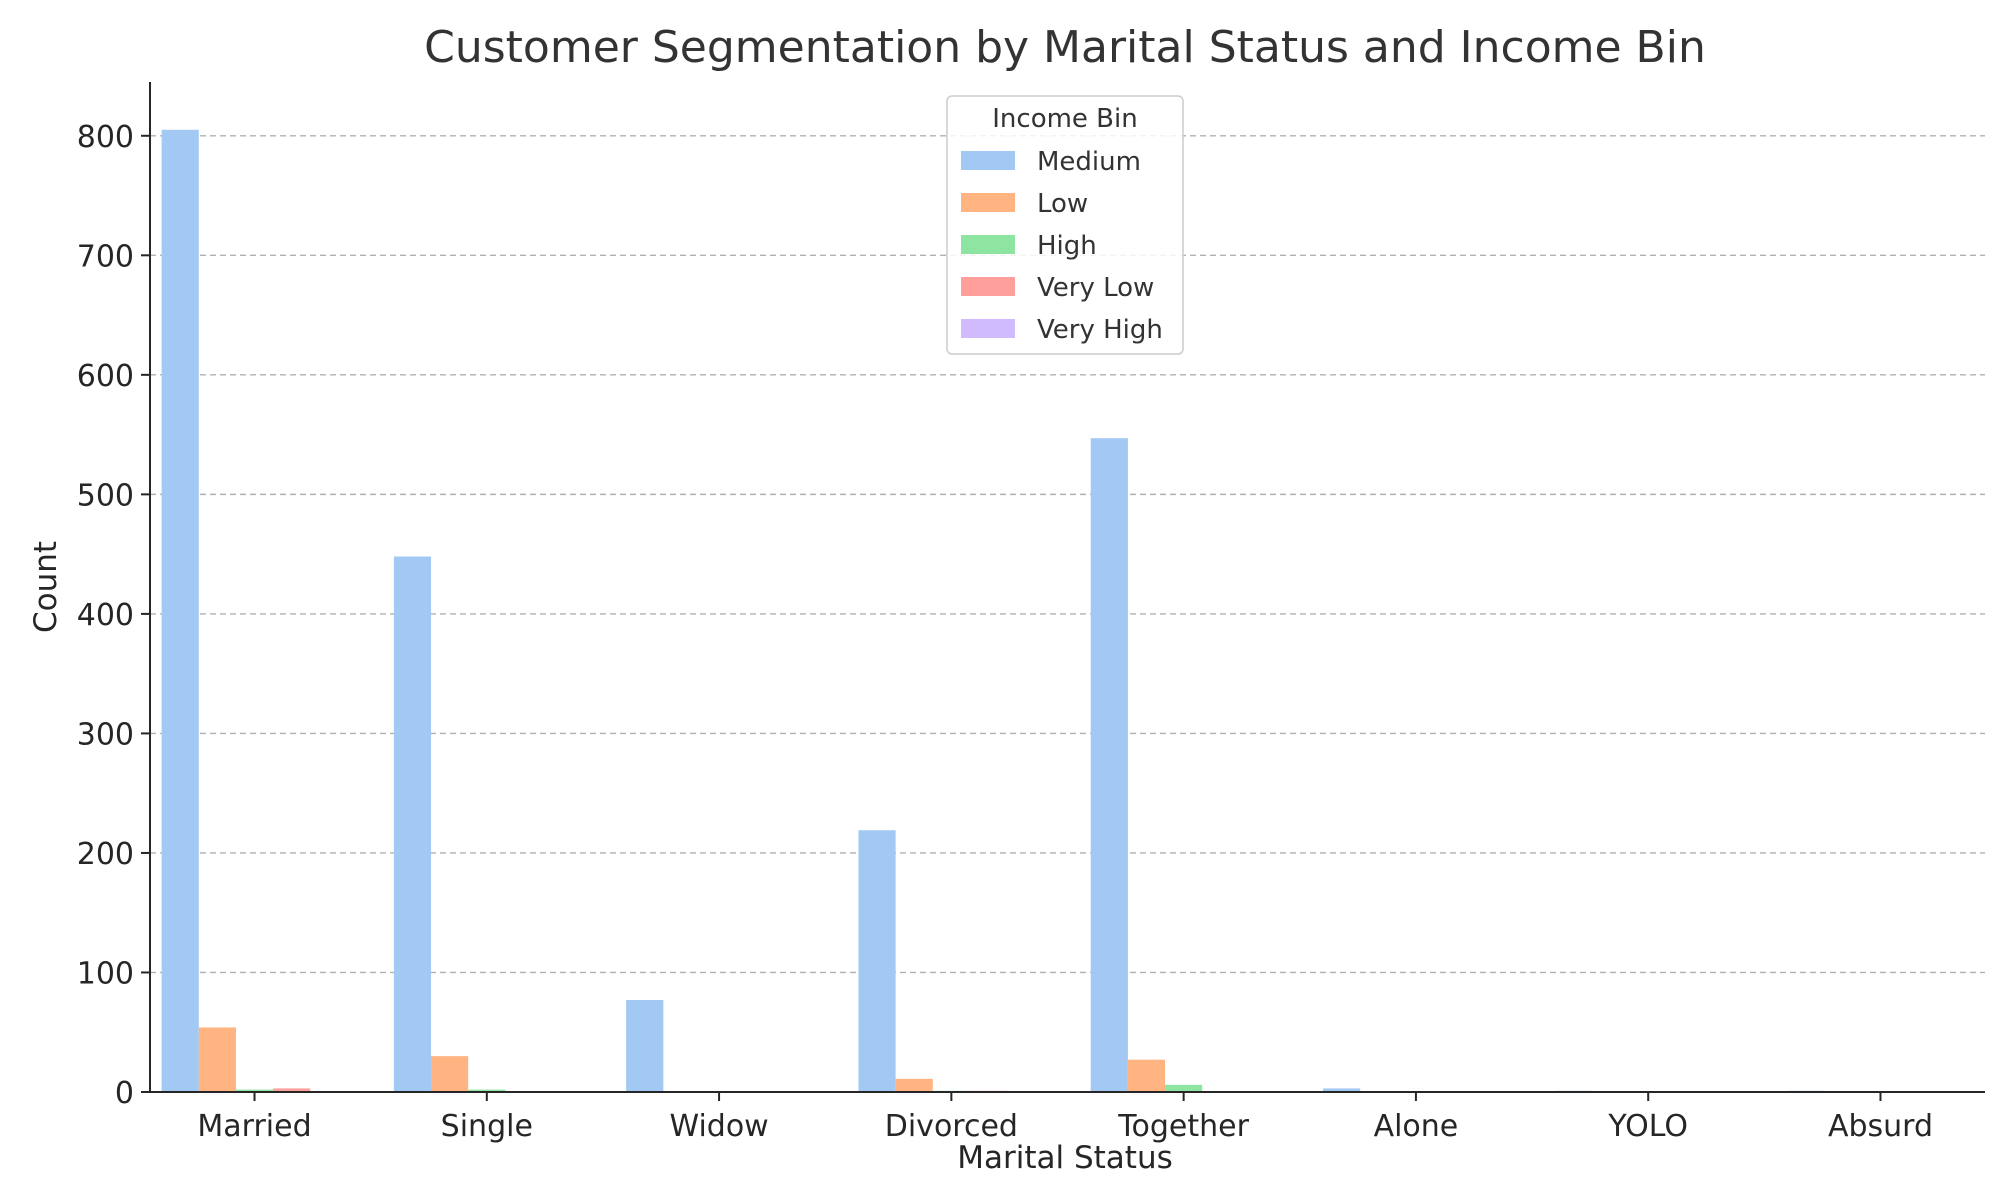  I want to click on legend-label-very-high: Very High, so click(1100, 330).